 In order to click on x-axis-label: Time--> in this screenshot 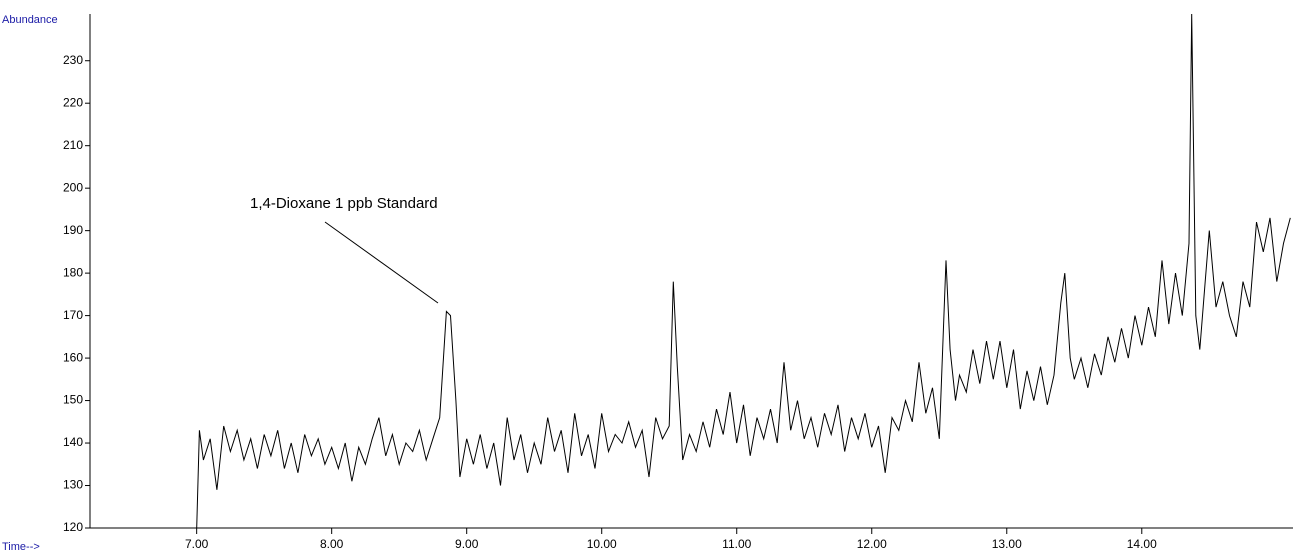, I will do `click(21, 547)`.